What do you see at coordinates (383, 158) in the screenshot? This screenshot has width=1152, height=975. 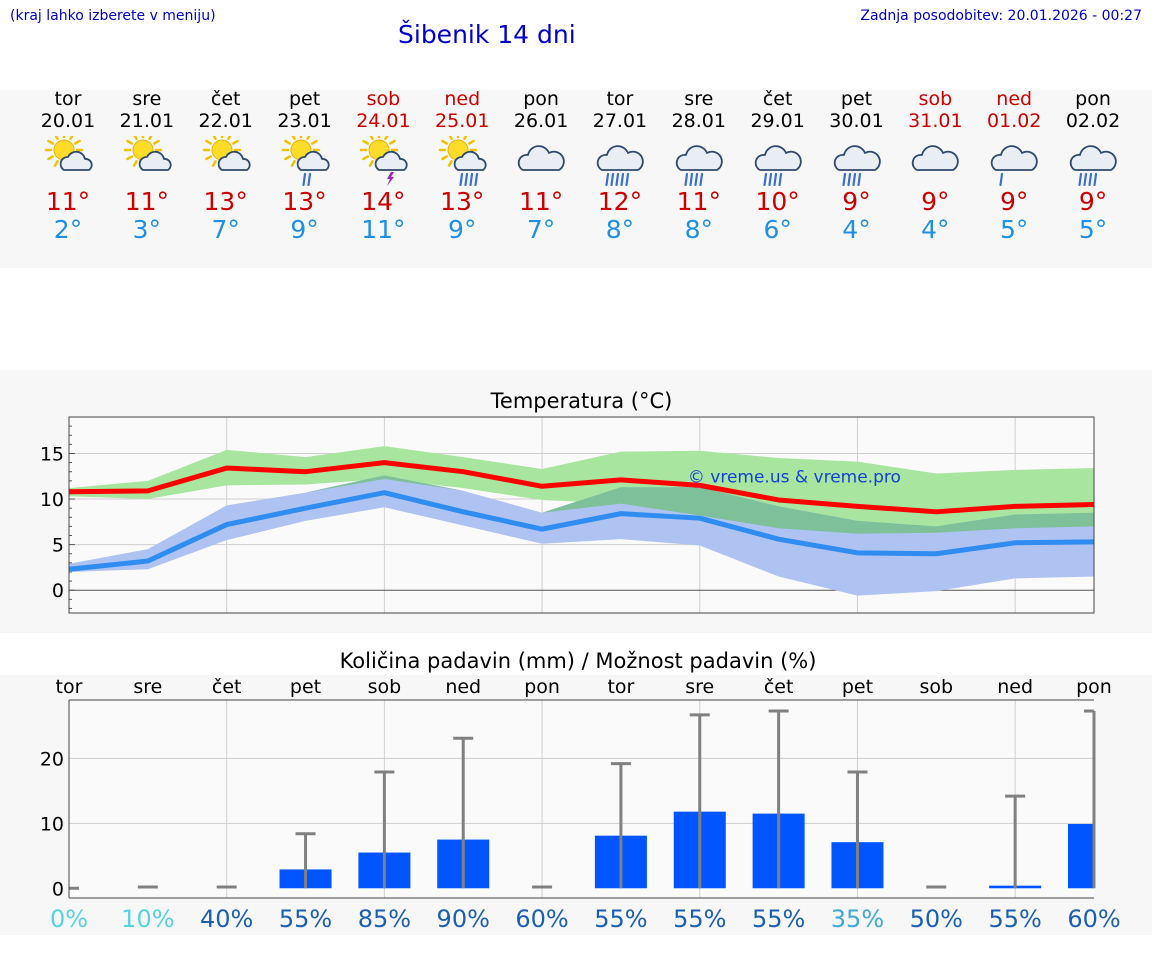 I see `sun-cloud-storm-icon` at bounding box center [383, 158].